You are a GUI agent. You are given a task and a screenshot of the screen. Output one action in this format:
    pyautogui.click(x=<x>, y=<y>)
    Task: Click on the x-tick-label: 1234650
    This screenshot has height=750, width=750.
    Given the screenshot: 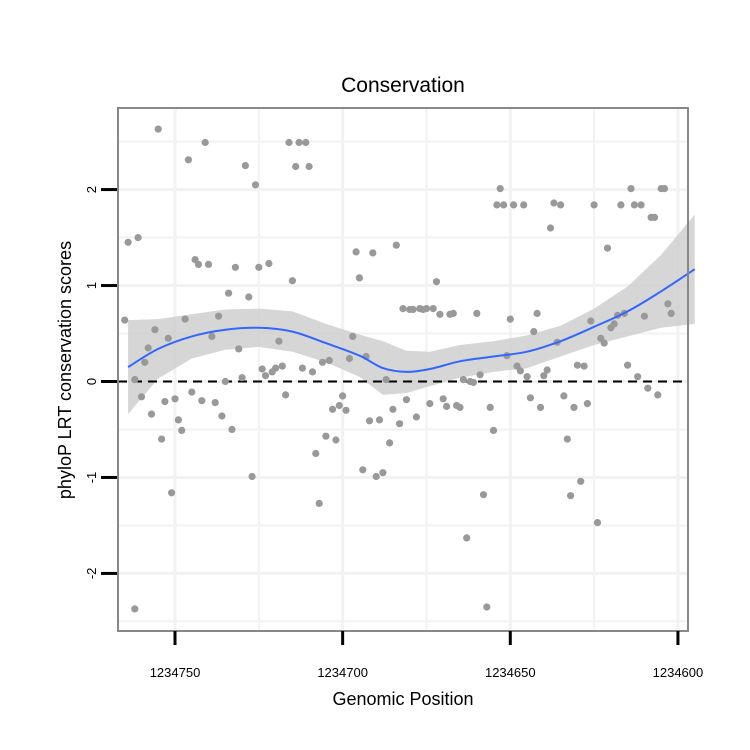 What is the action you would take?
    pyautogui.click(x=510, y=672)
    